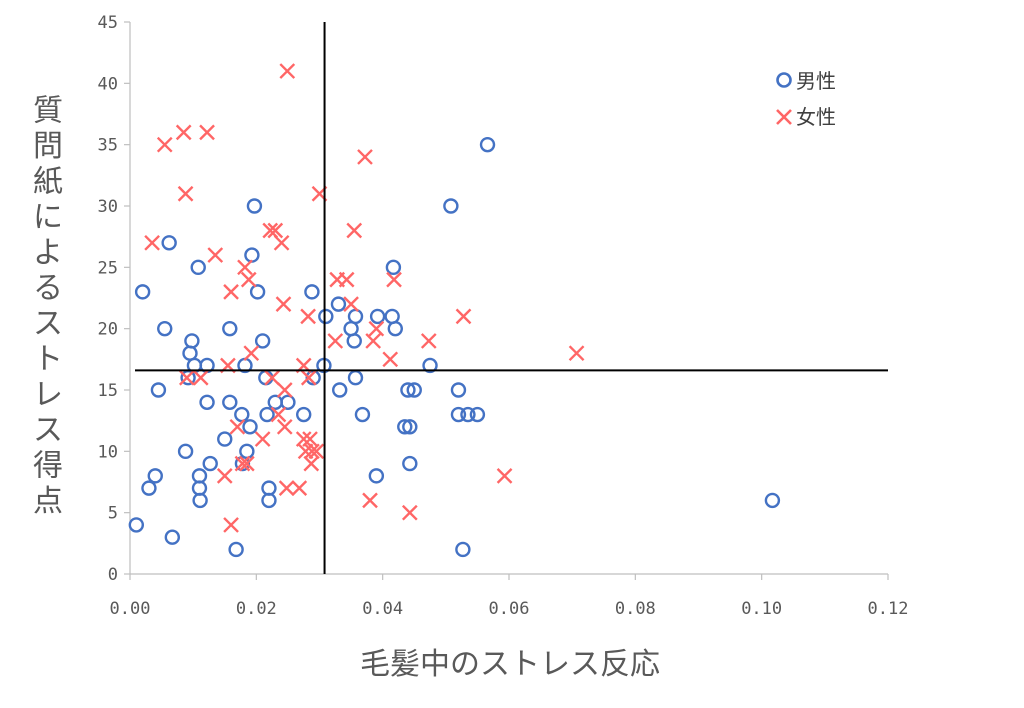  Describe the element at coordinates (108, 23) in the screenshot. I see `y-tick-label: 45` at that location.